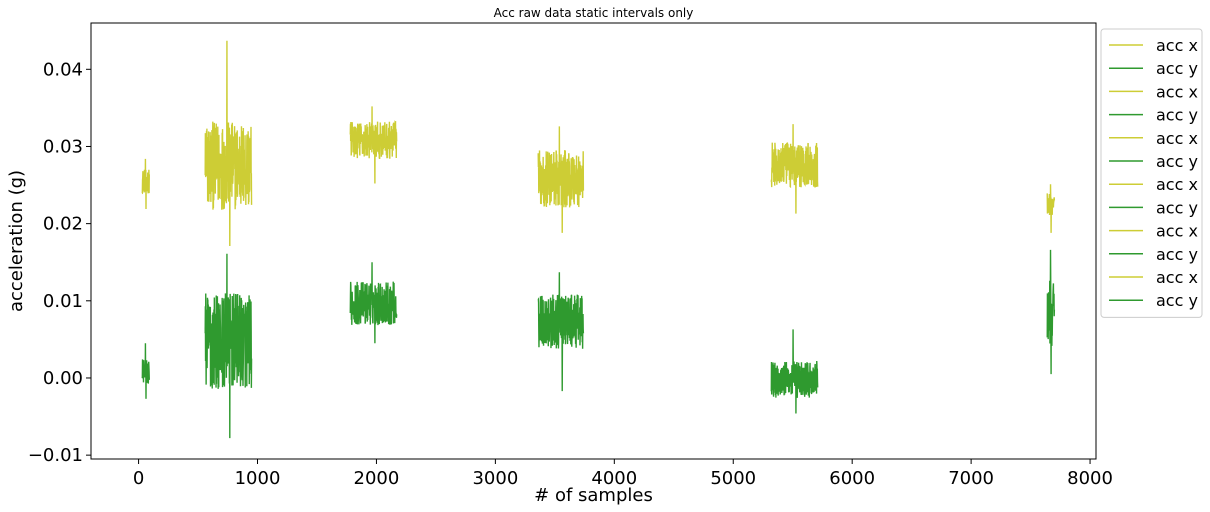  I want to click on y-tick-label: −0.01, so click(55, 455).